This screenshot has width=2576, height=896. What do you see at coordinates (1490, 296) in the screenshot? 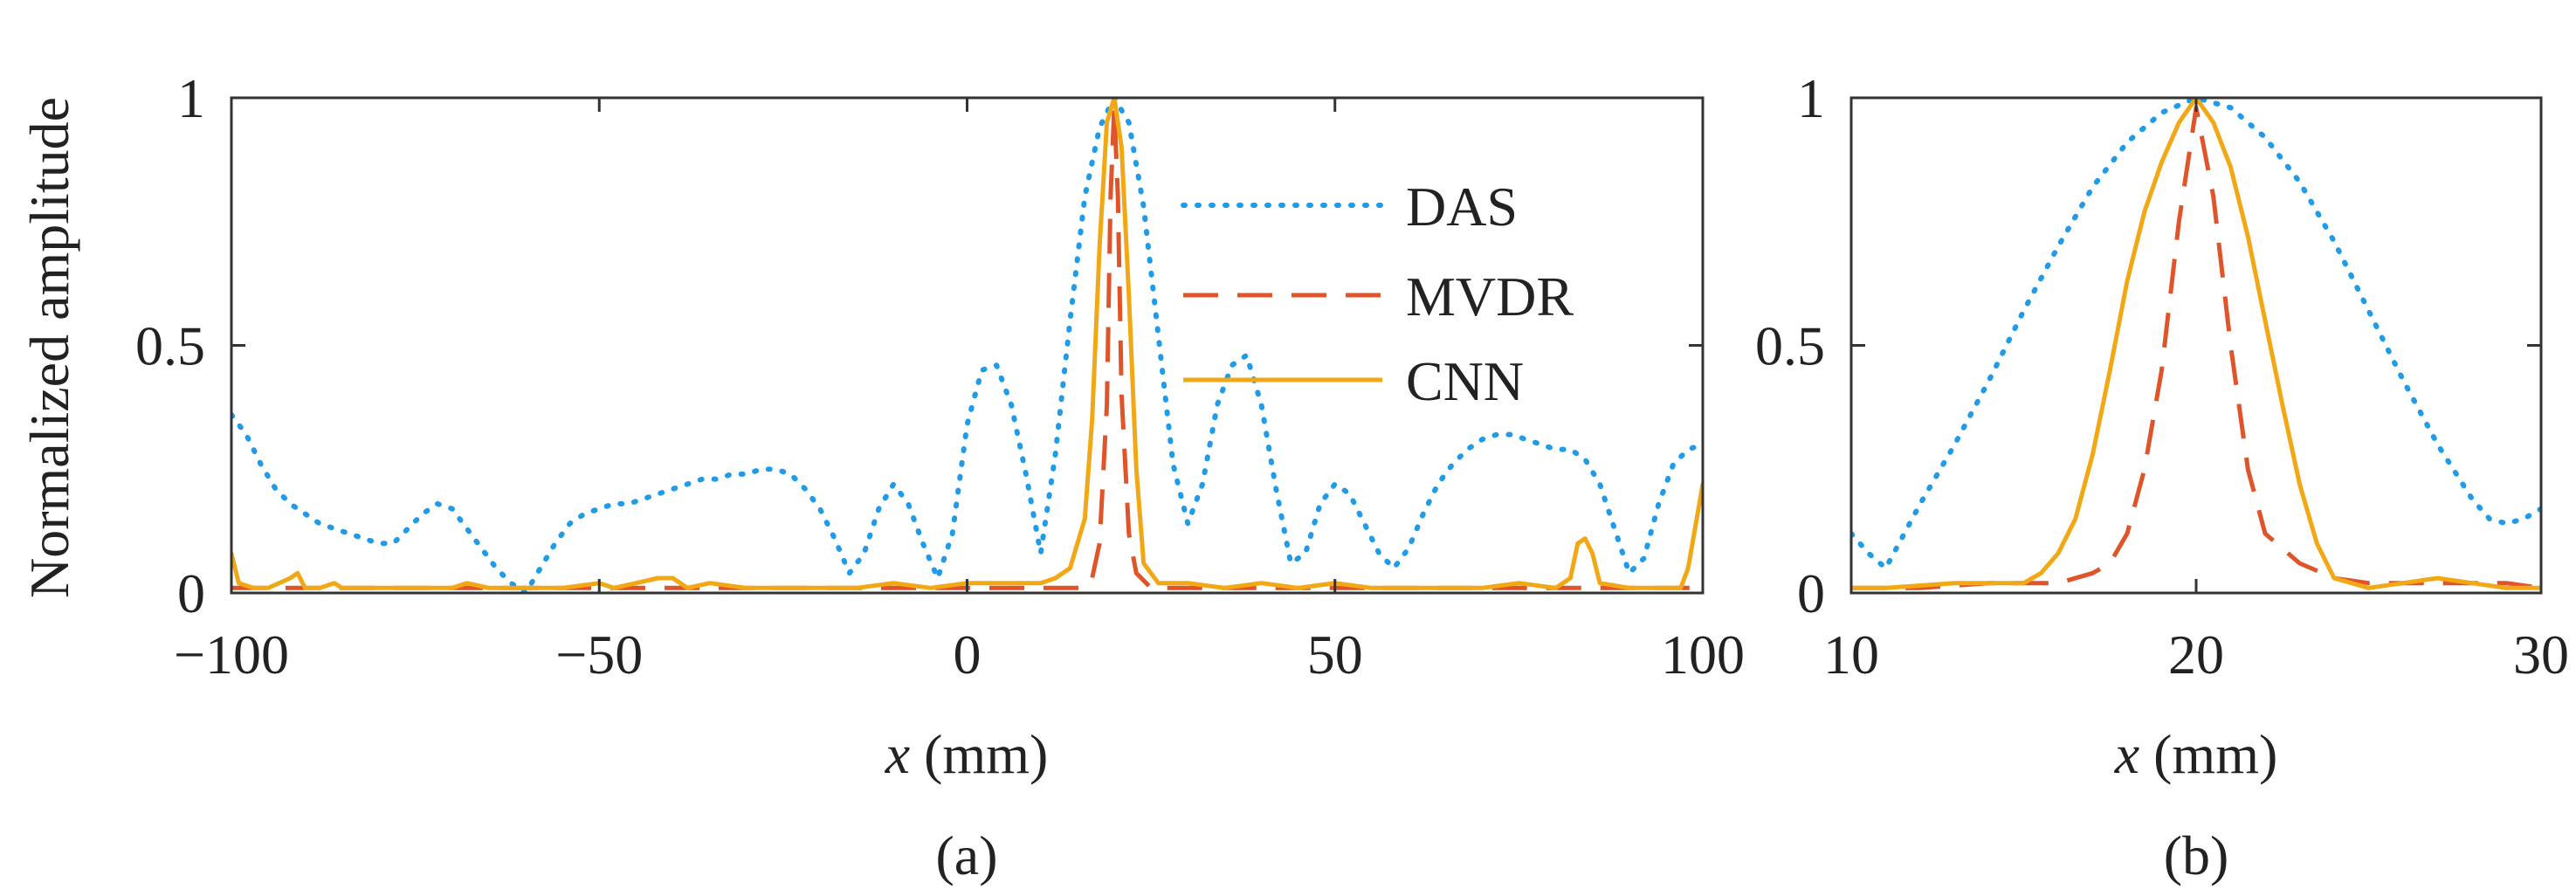
I see `legend-mvdr-label: MVDR` at bounding box center [1490, 296].